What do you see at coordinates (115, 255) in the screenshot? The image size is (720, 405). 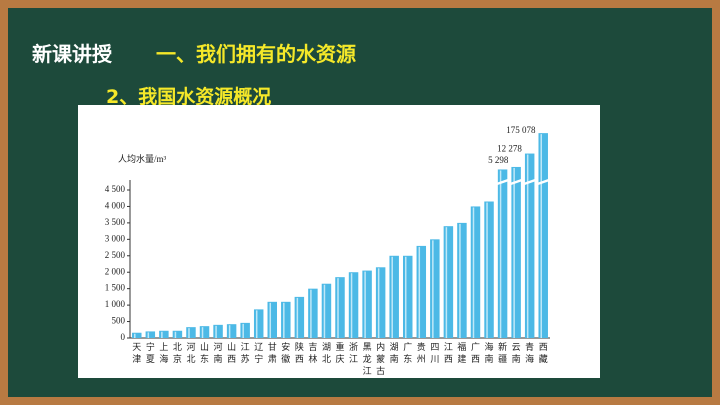 I see `y-tick-label: 2 500` at bounding box center [115, 255].